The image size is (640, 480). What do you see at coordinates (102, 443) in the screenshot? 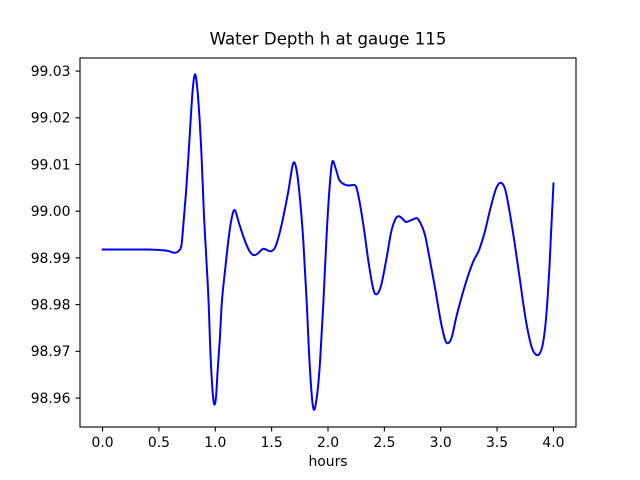
I see `x-tick-label: 0.0` at bounding box center [102, 443].